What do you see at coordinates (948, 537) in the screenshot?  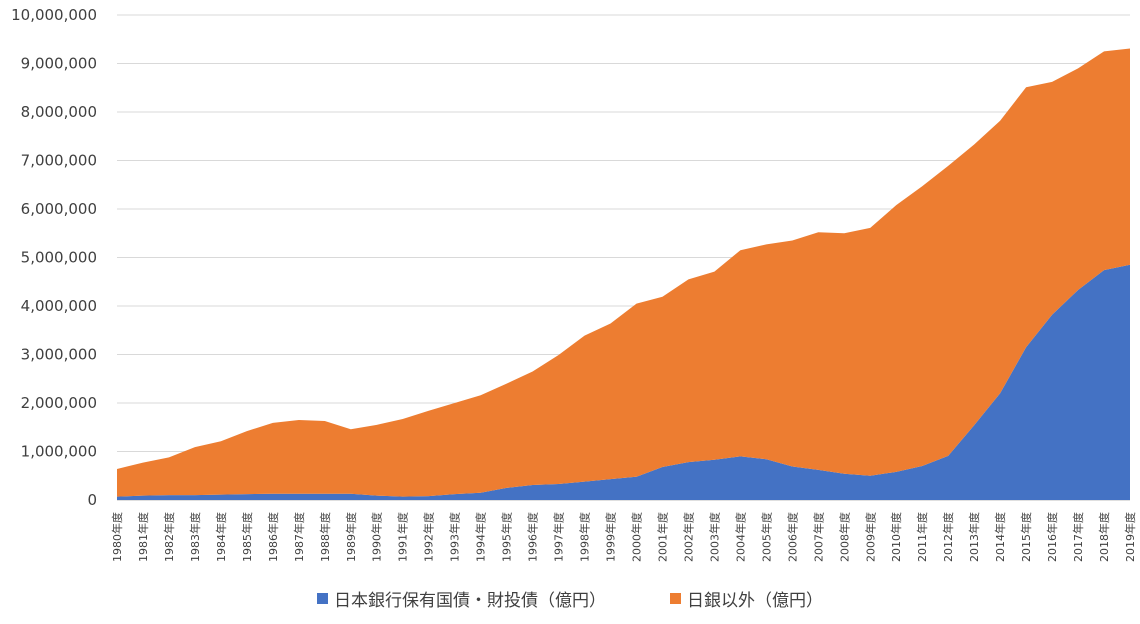 I see `x-tick-label: 2012年度` at bounding box center [948, 537].